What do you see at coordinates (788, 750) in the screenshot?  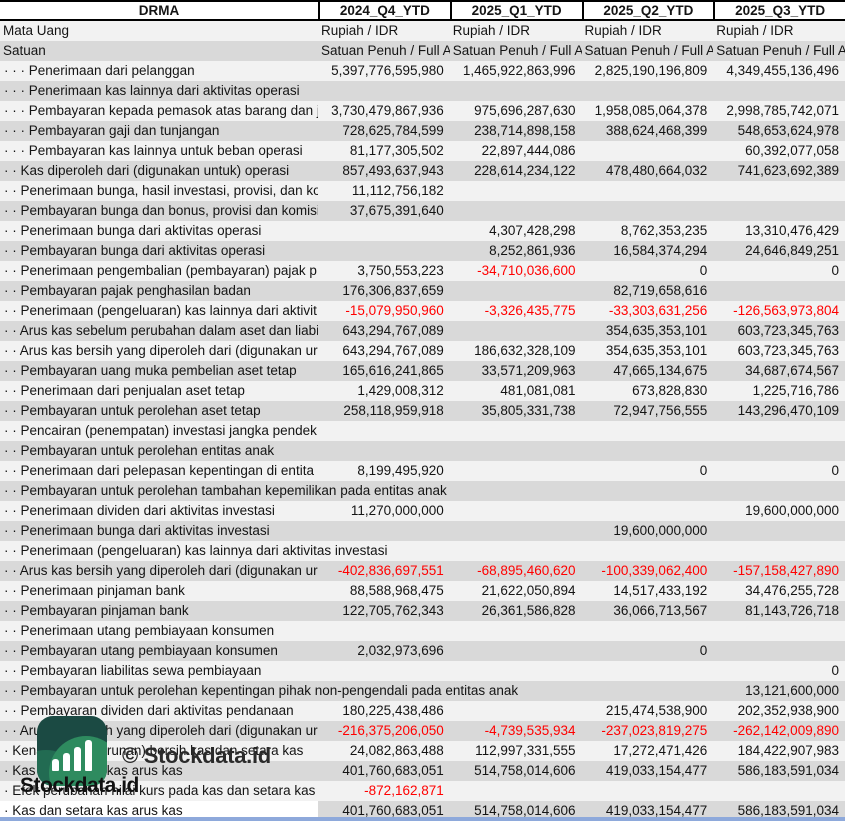 I see `value-cell: 184,422,907,983` at bounding box center [788, 750].